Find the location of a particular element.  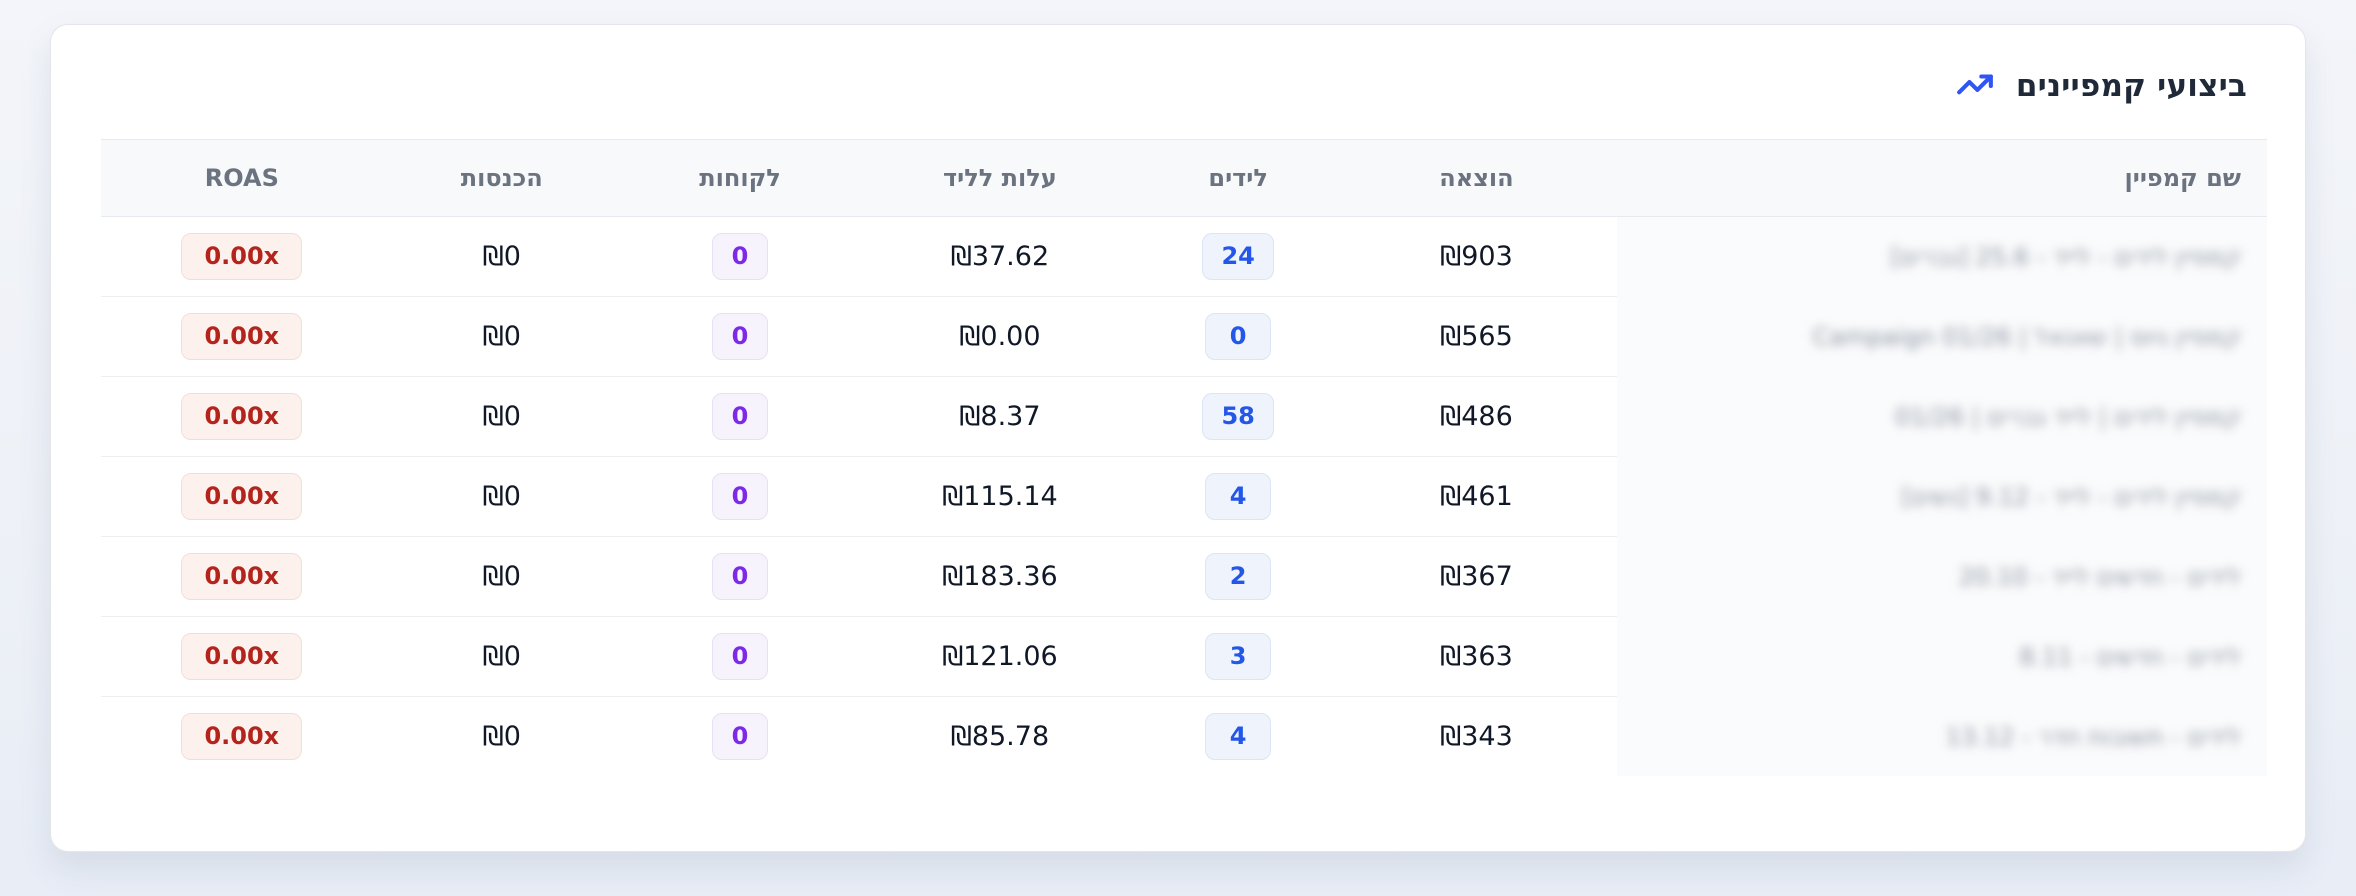

leads-cell: 2 is located at coordinates (1238, 576).